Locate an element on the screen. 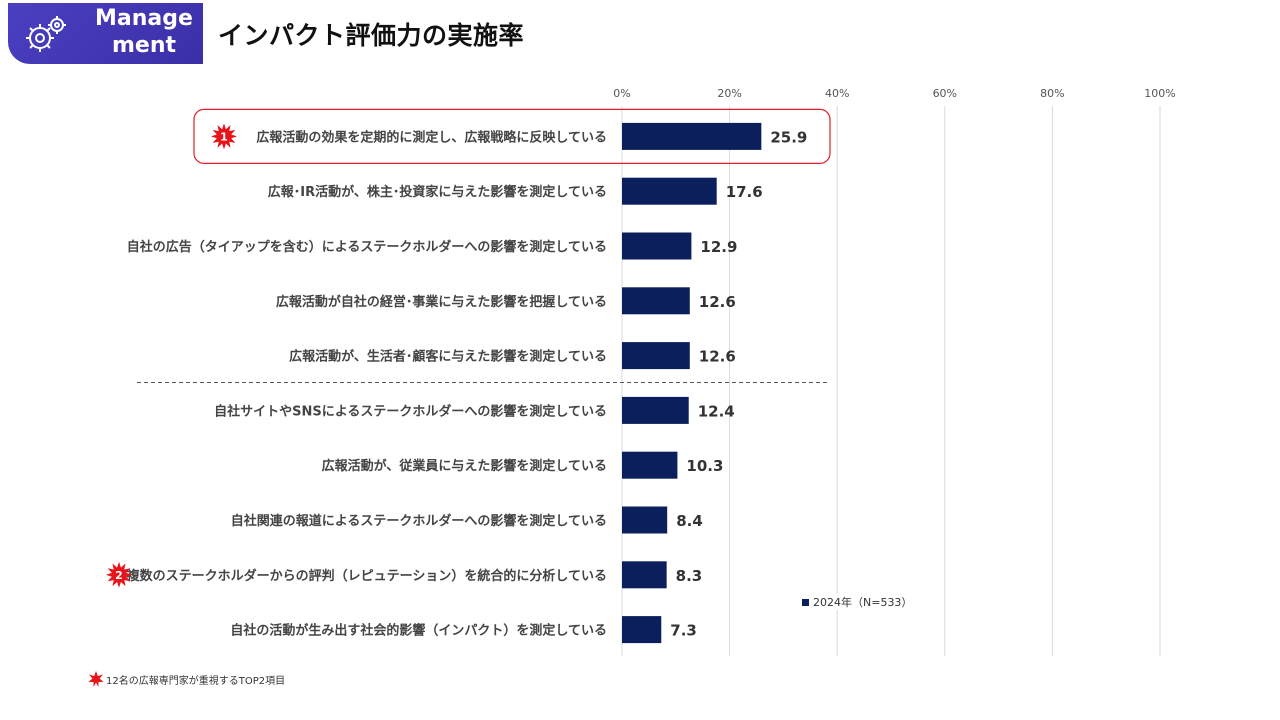  badge-label: Manage ment is located at coordinates (144, 32).